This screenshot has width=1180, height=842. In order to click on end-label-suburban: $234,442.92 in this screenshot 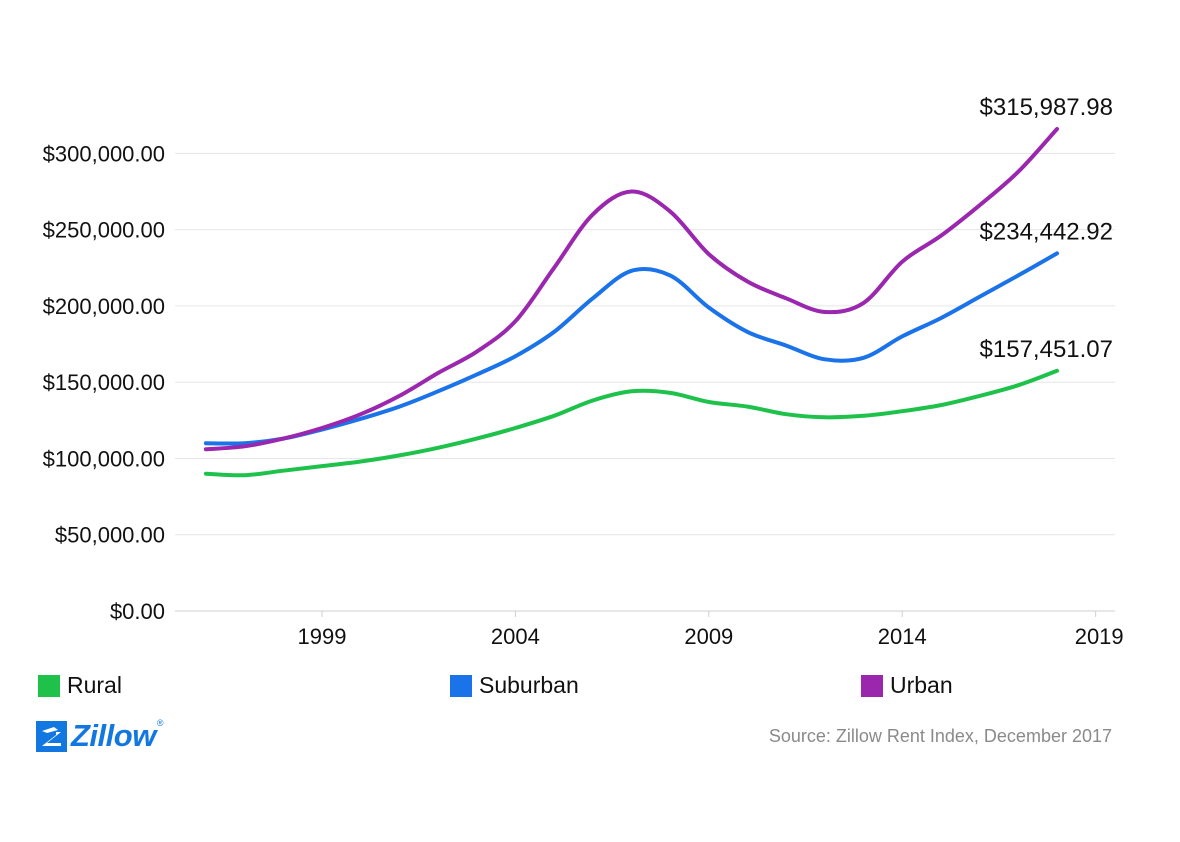, I will do `click(1046, 231)`.